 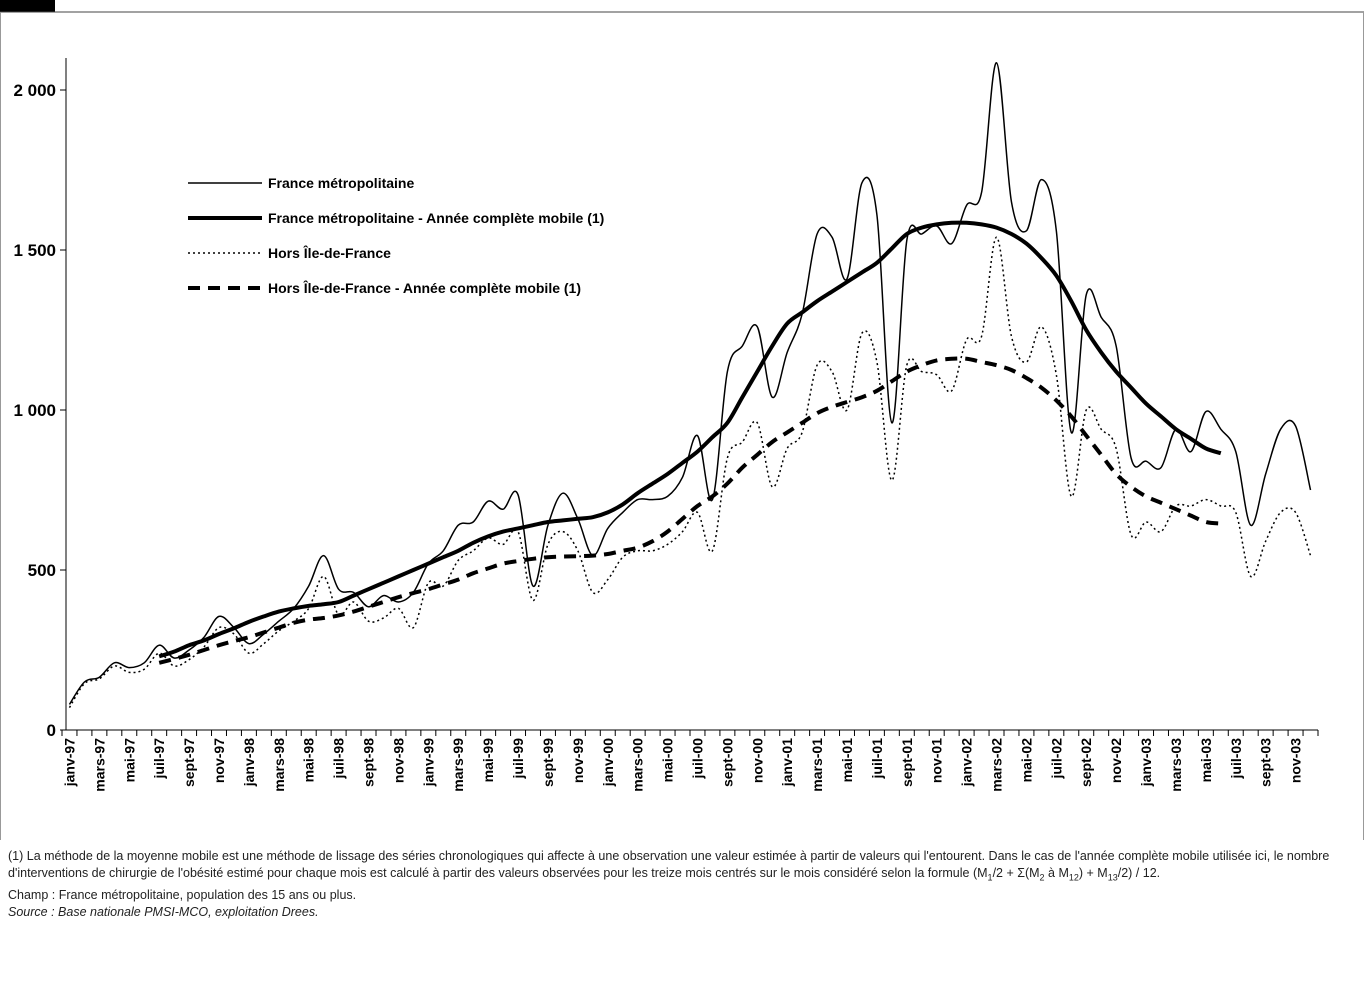 What do you see at coordinates (668, 760) in the screenshot?
I see `x-tick-label: mai-00` at bounding box center [668, 760].